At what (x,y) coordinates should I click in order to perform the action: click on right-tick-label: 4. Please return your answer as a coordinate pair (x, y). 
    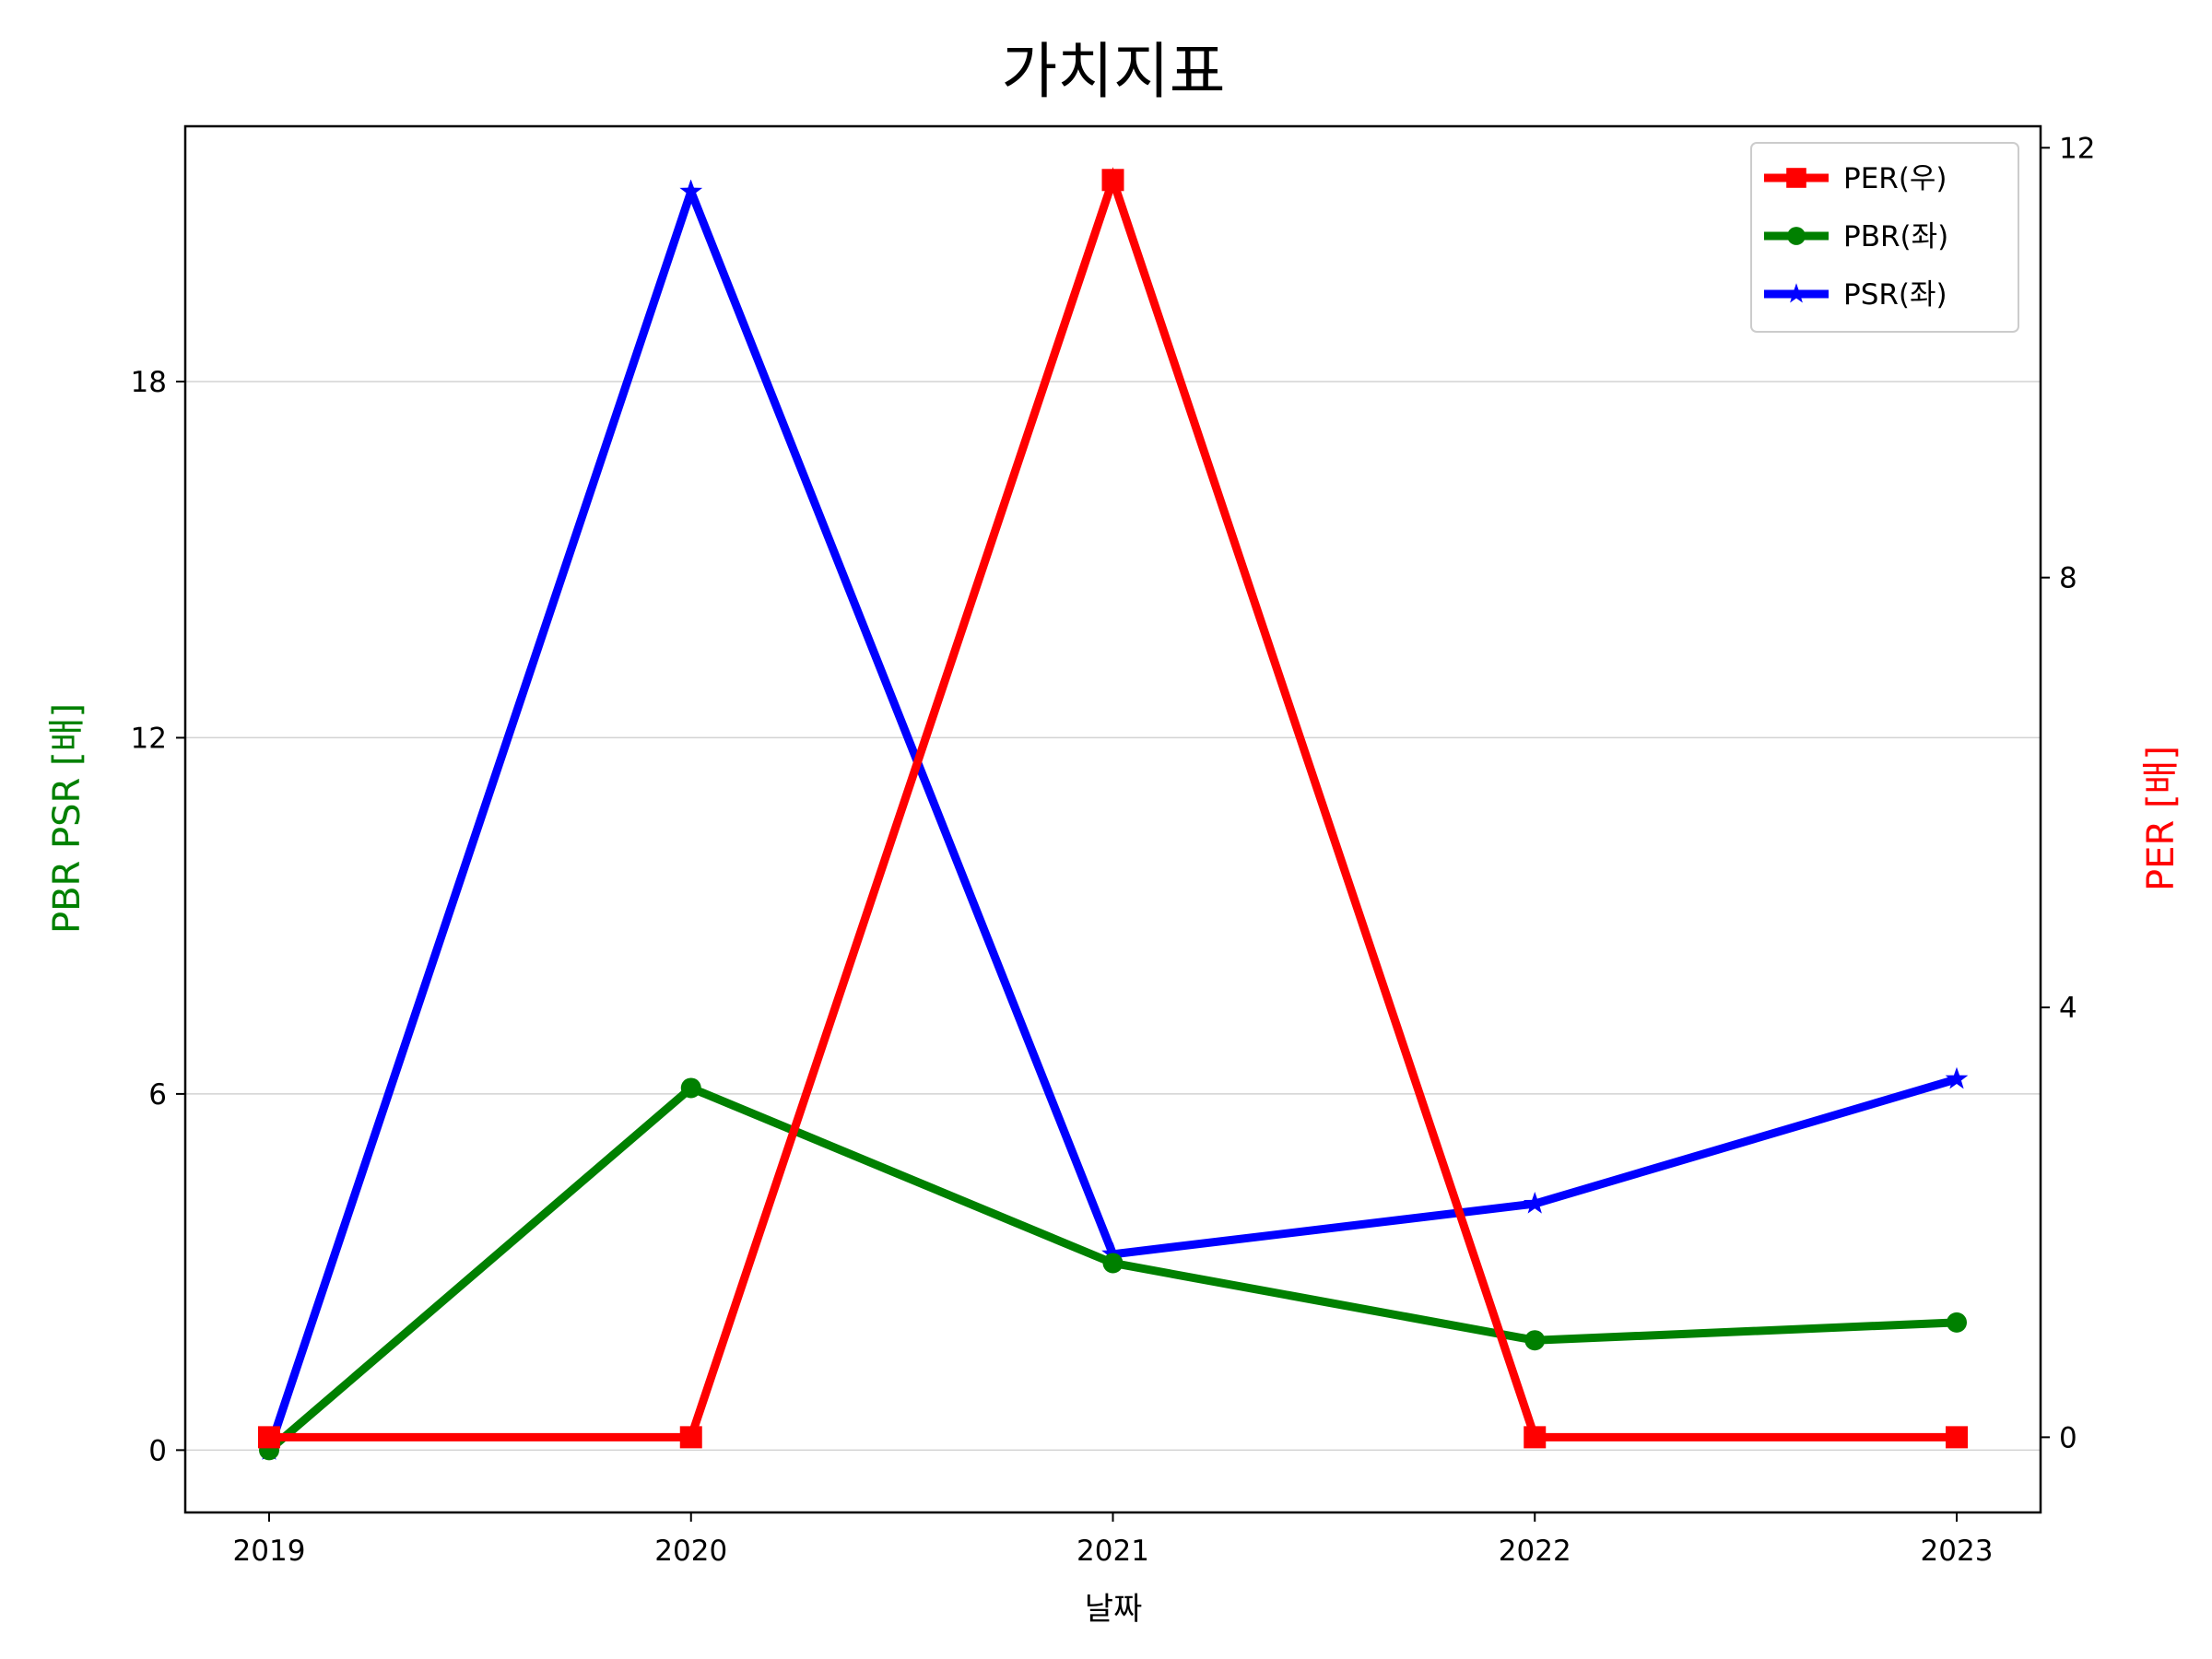
    Looking at the image, I should click on (2068, 1008).